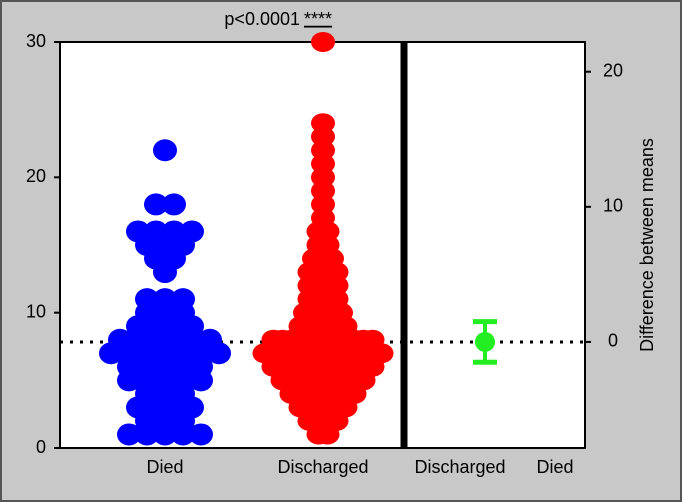 The height and width of the screenshot is (502, 682). What do you see at coordinates (262, 19) in the screenshot?
I see `annotation: p<0.0001` at bounding box center [262, 19].